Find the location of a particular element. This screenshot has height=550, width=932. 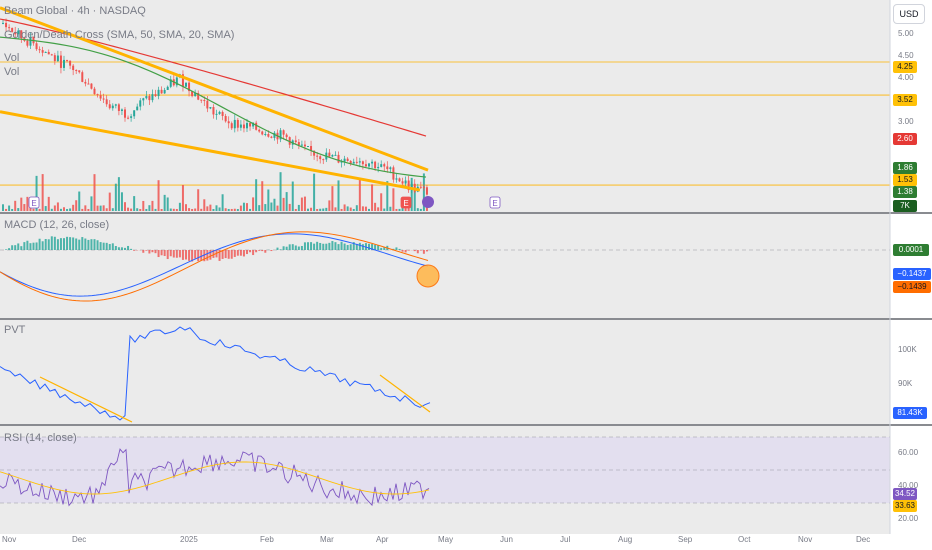

price-label-153: 1.53 is located at coordinates (905, 180).